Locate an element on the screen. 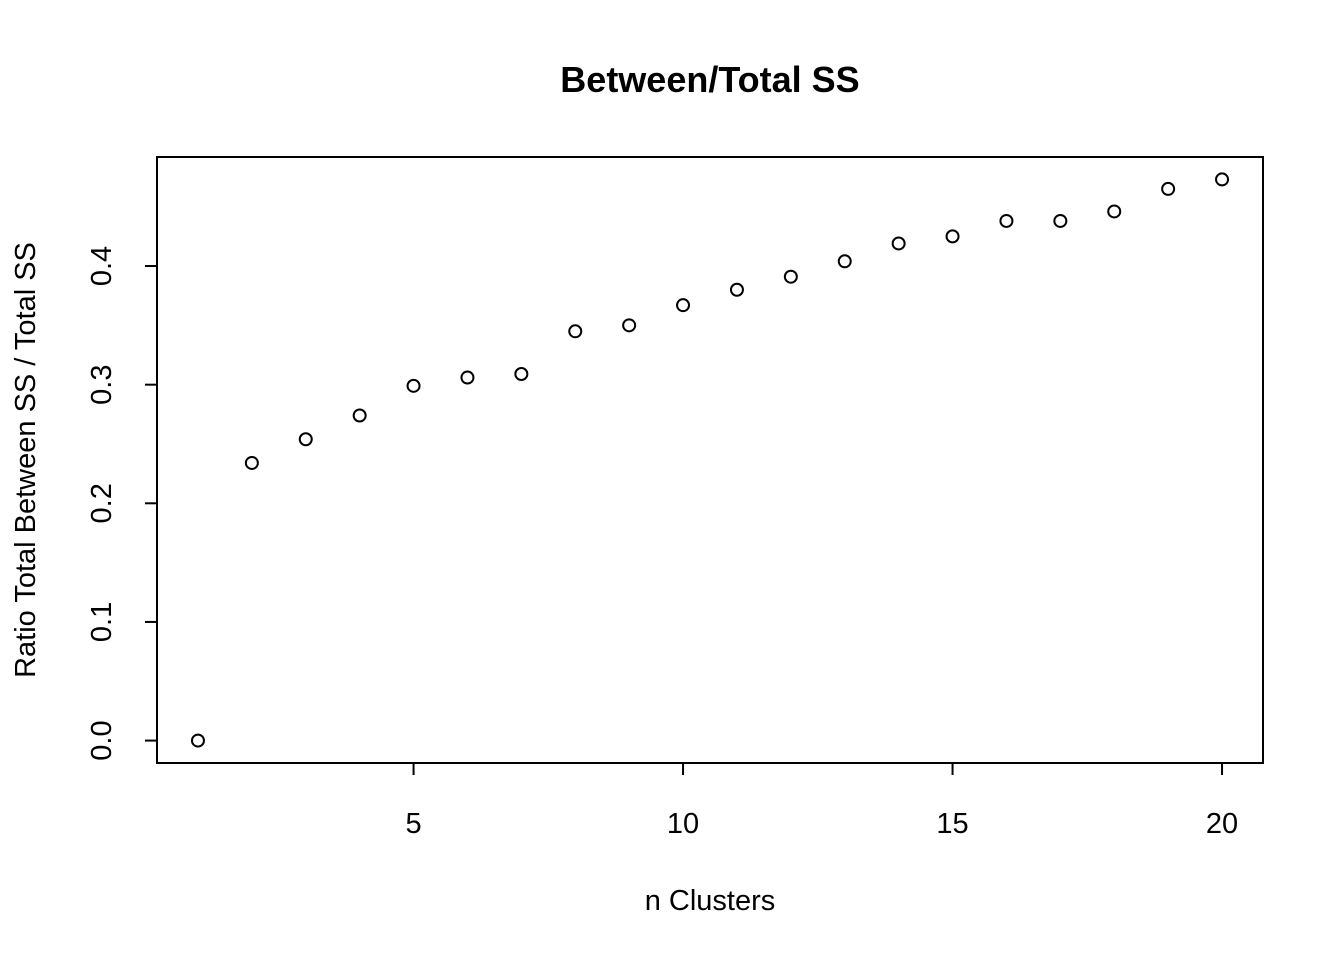 The width and height of the screenshot is (1344, 960). y-tick-label: 0.4 is located at coordinates (102, 266).